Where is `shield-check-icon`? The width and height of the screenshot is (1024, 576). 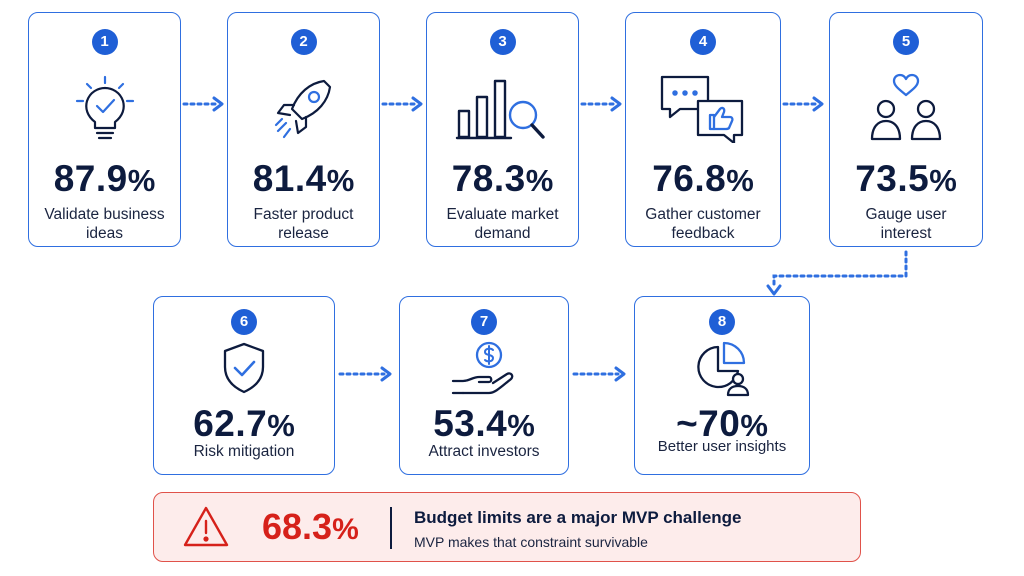
shield-check-icon is located at coordinates (244, 370).